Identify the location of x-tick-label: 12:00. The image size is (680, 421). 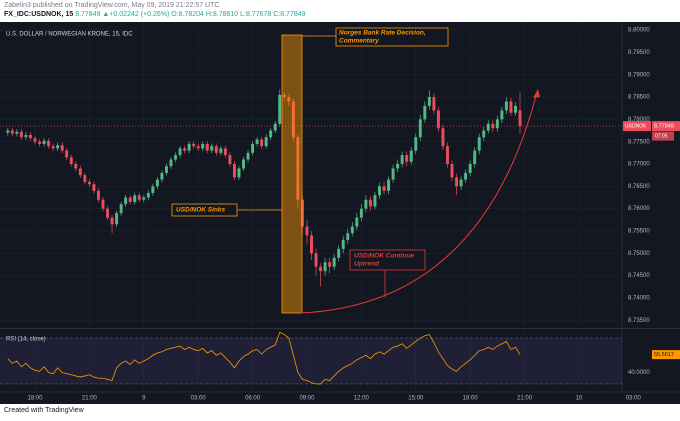
(362, 399).